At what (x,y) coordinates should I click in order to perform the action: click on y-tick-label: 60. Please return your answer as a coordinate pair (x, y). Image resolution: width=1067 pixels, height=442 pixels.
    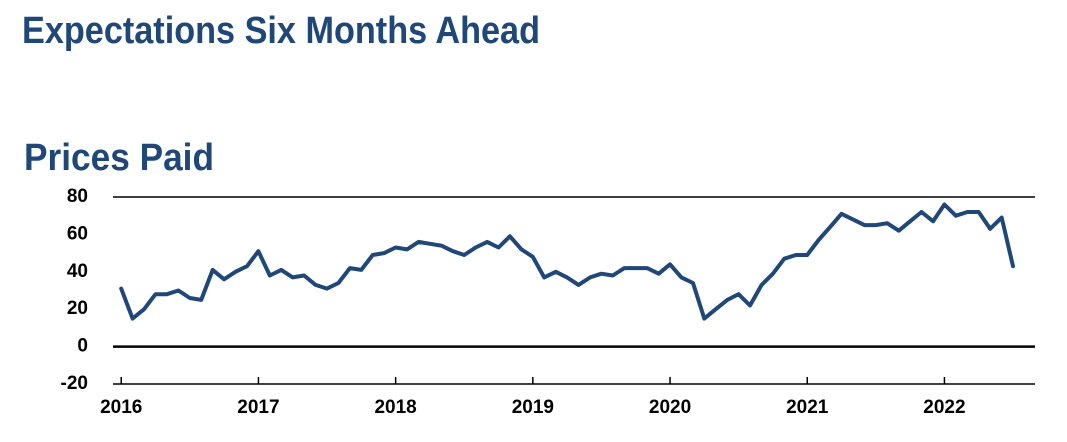
    Looking at the image, I should click on (77, 233).